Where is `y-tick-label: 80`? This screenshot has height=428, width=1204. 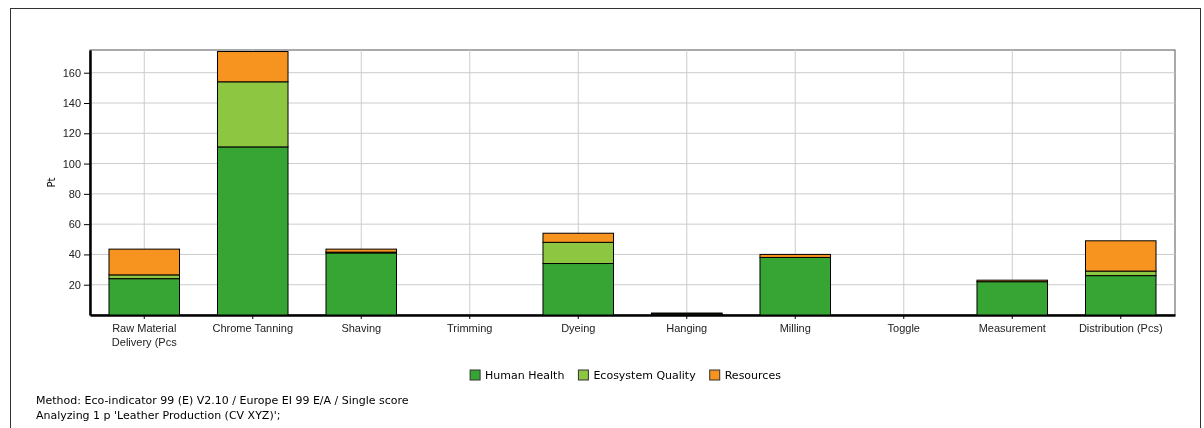 y-tick-label: 80 is located at coordinates (74, 193).